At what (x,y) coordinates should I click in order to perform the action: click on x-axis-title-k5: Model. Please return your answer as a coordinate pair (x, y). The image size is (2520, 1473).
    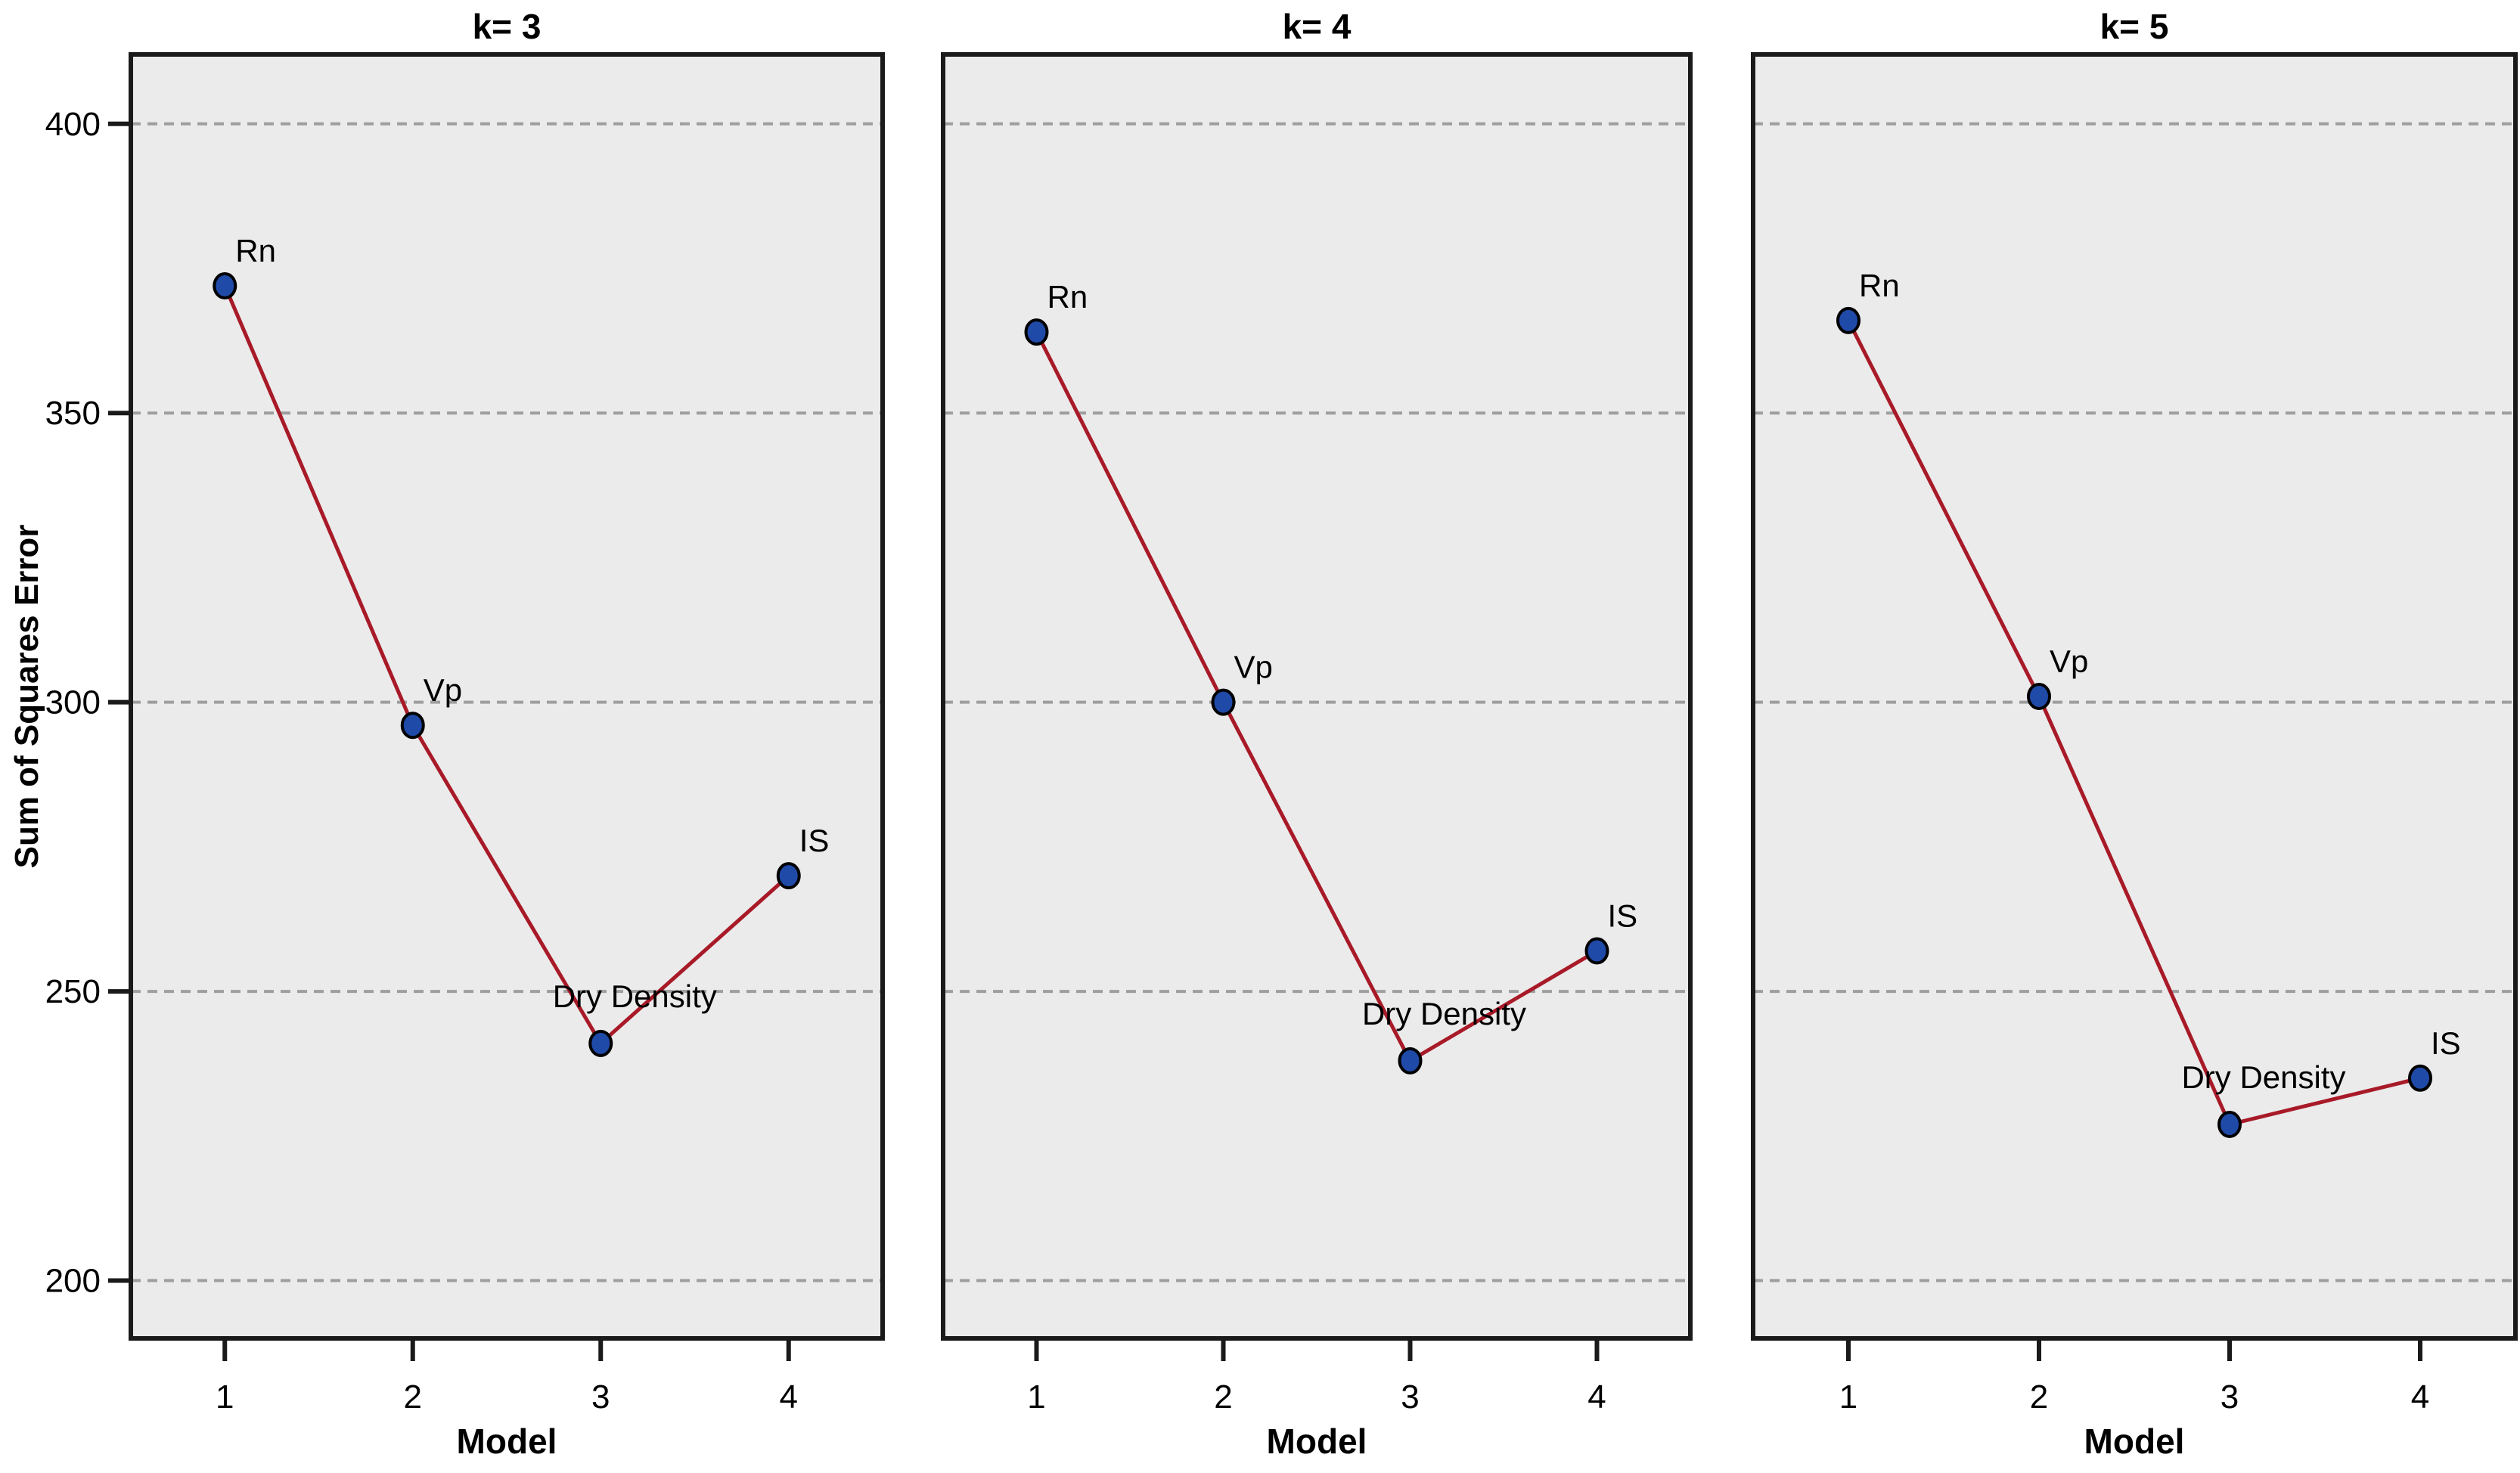
    Looking at the image, I should click on (2134, 1442).